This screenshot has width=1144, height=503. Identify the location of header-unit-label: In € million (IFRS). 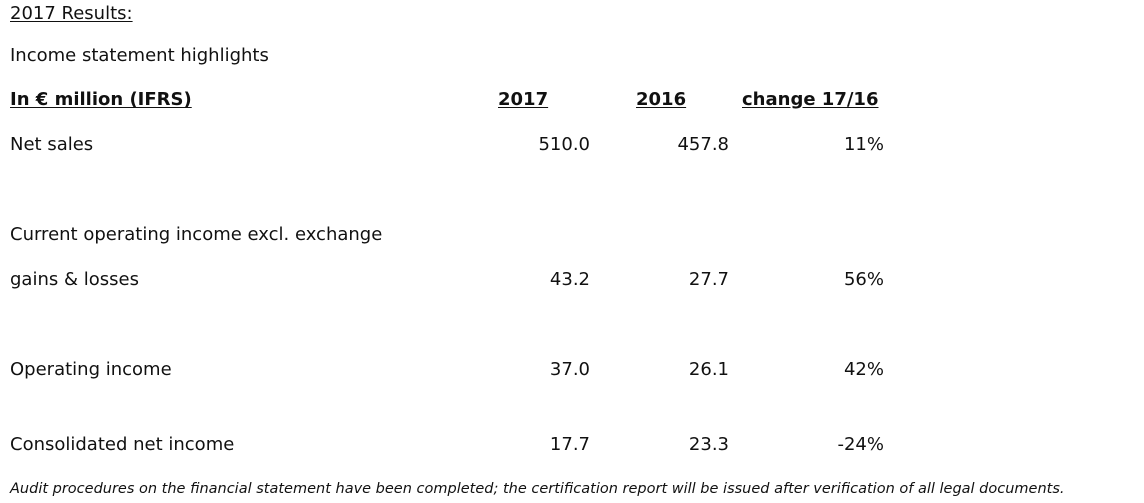
(101, 99).